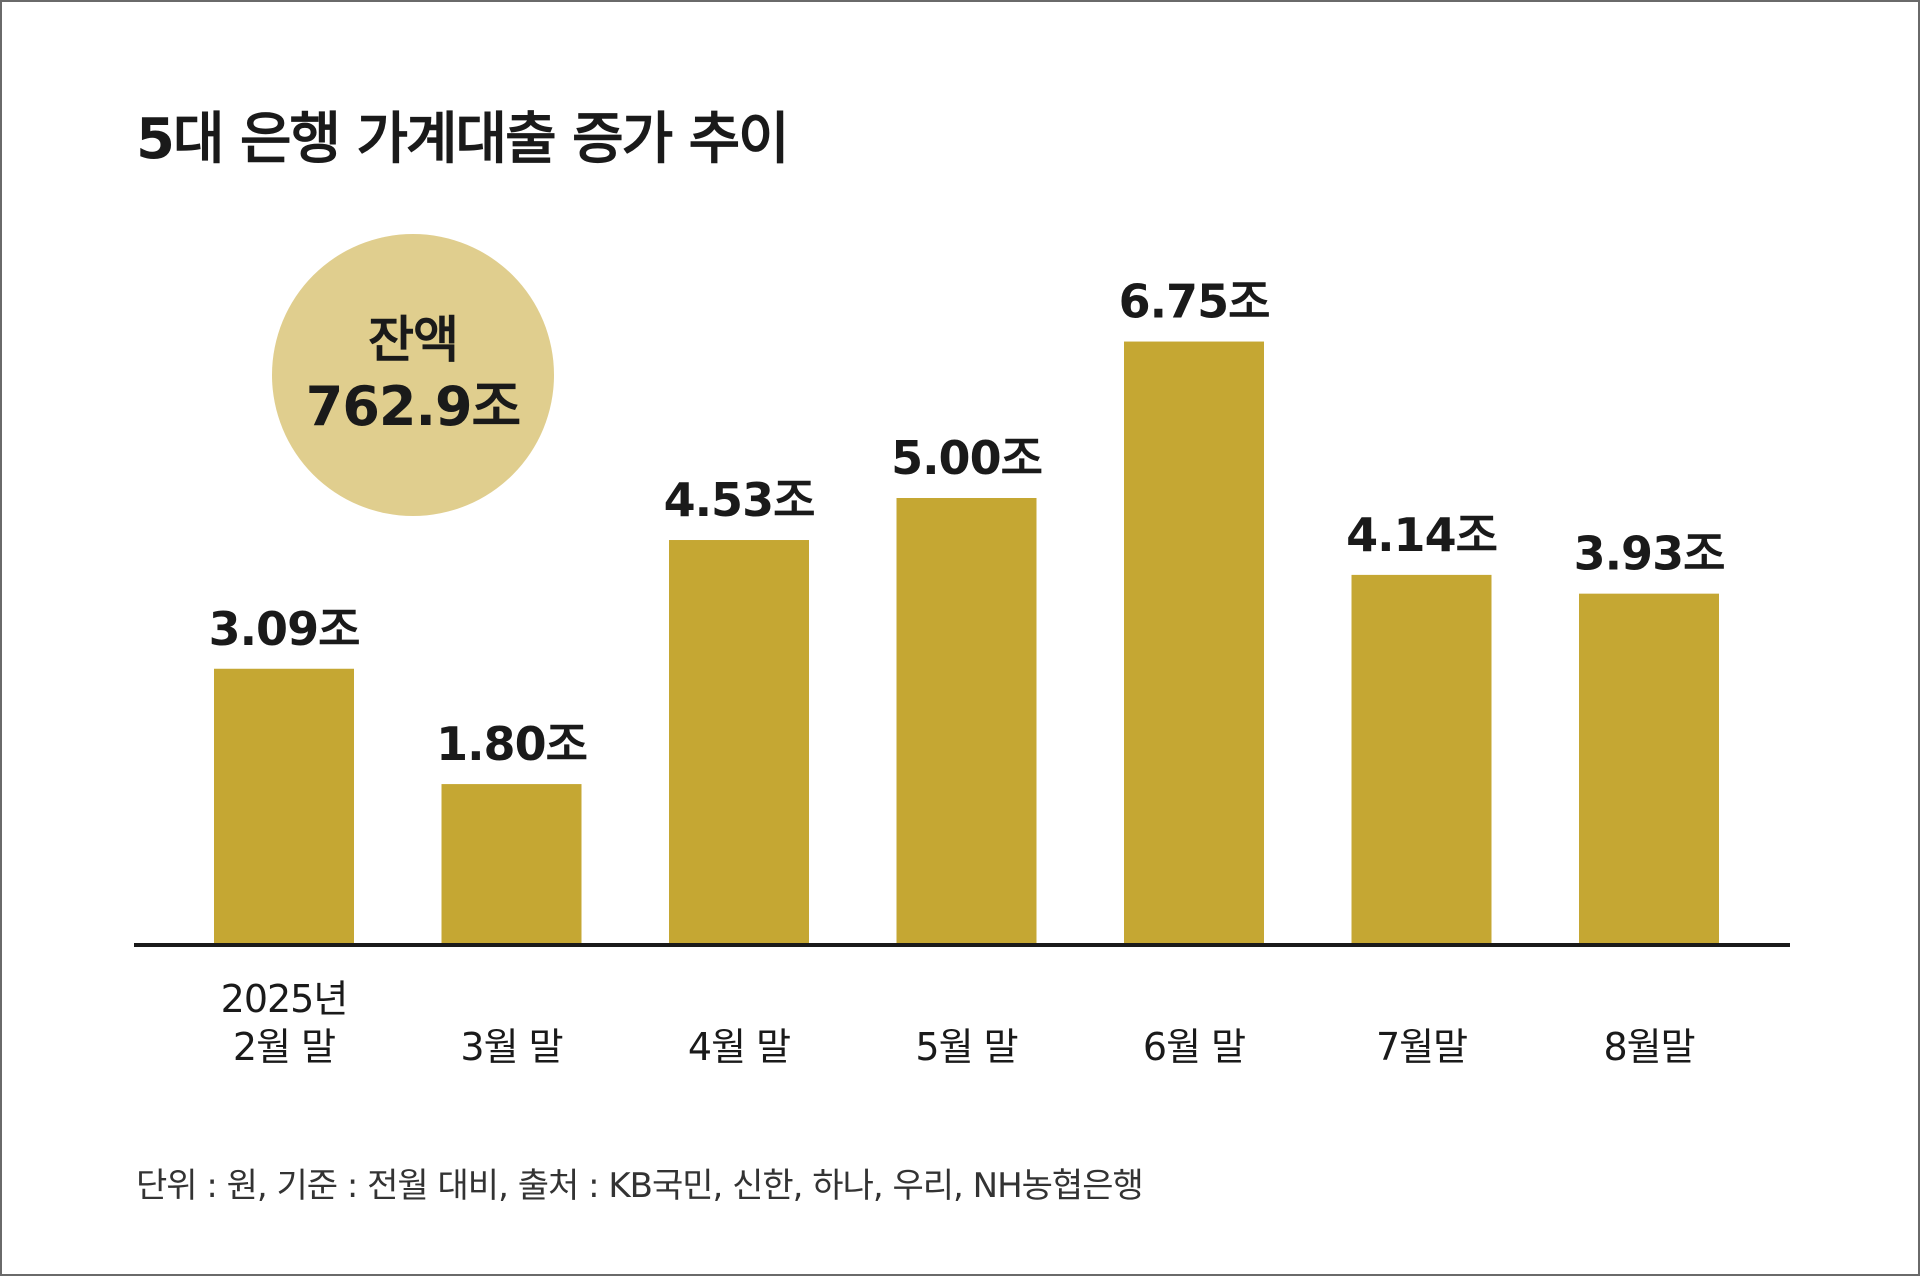  Describe the element at coordinates (511, 744) in the screenshot. I see `bar-value-label: 1.80조` at that location.